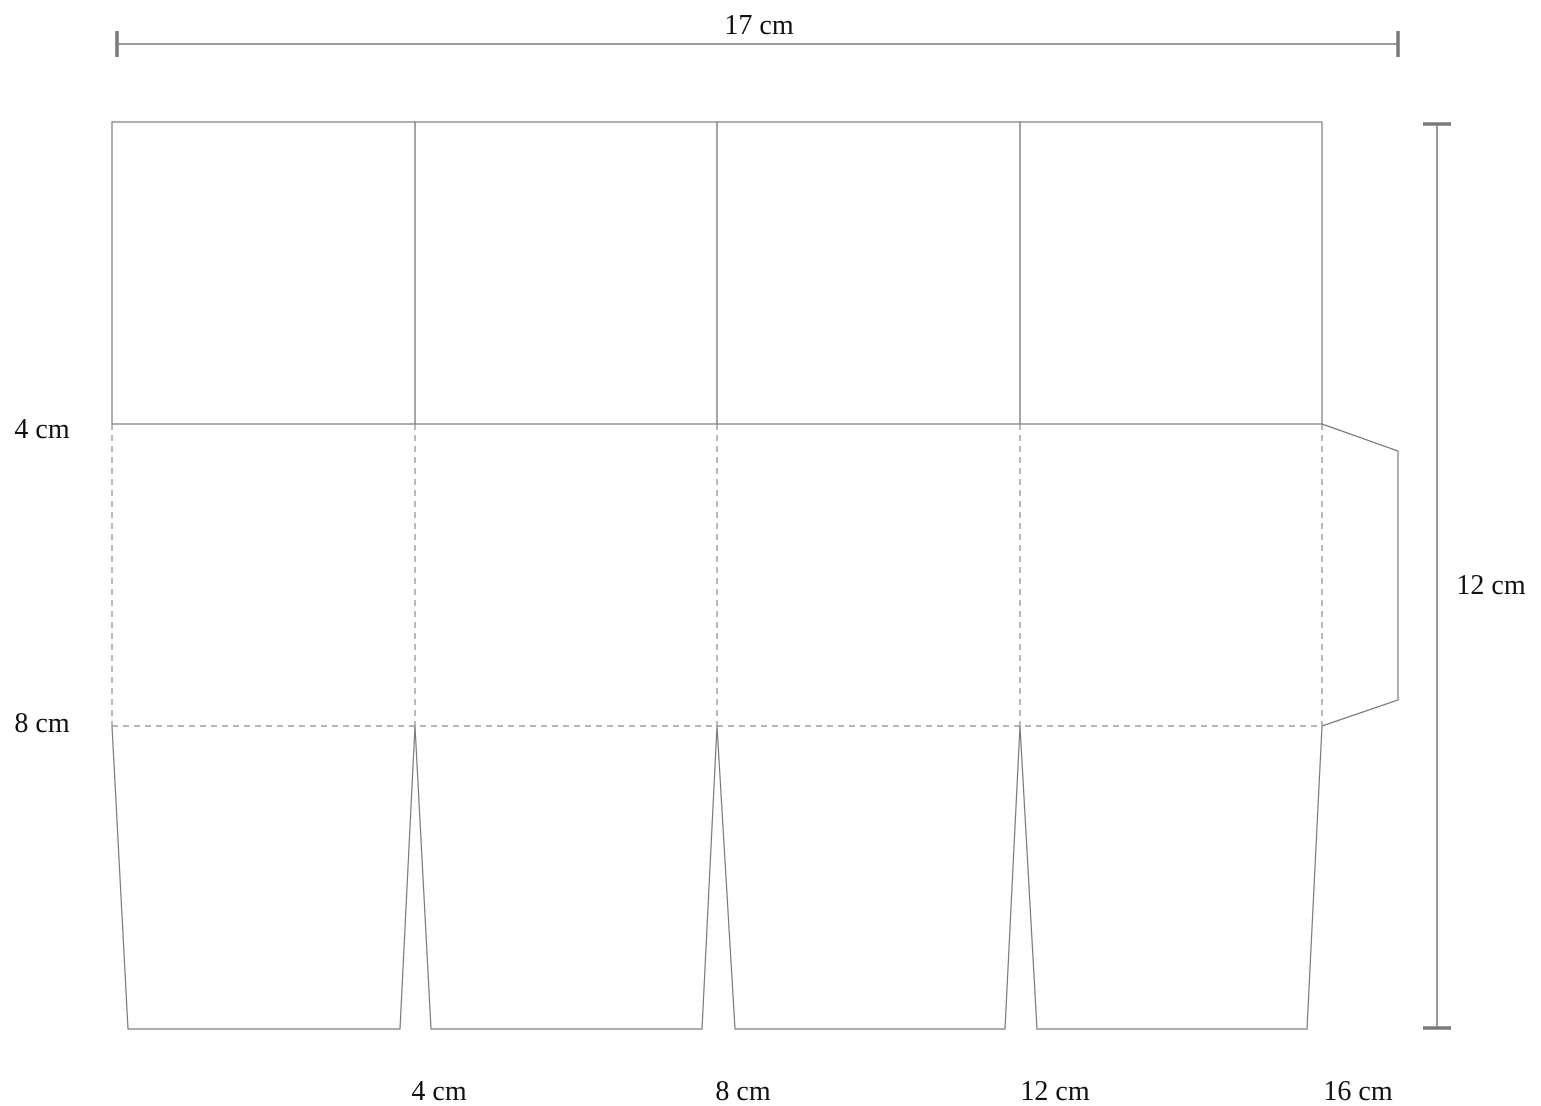  I want to click on height-label: 12 cm, so click(1490, 585).